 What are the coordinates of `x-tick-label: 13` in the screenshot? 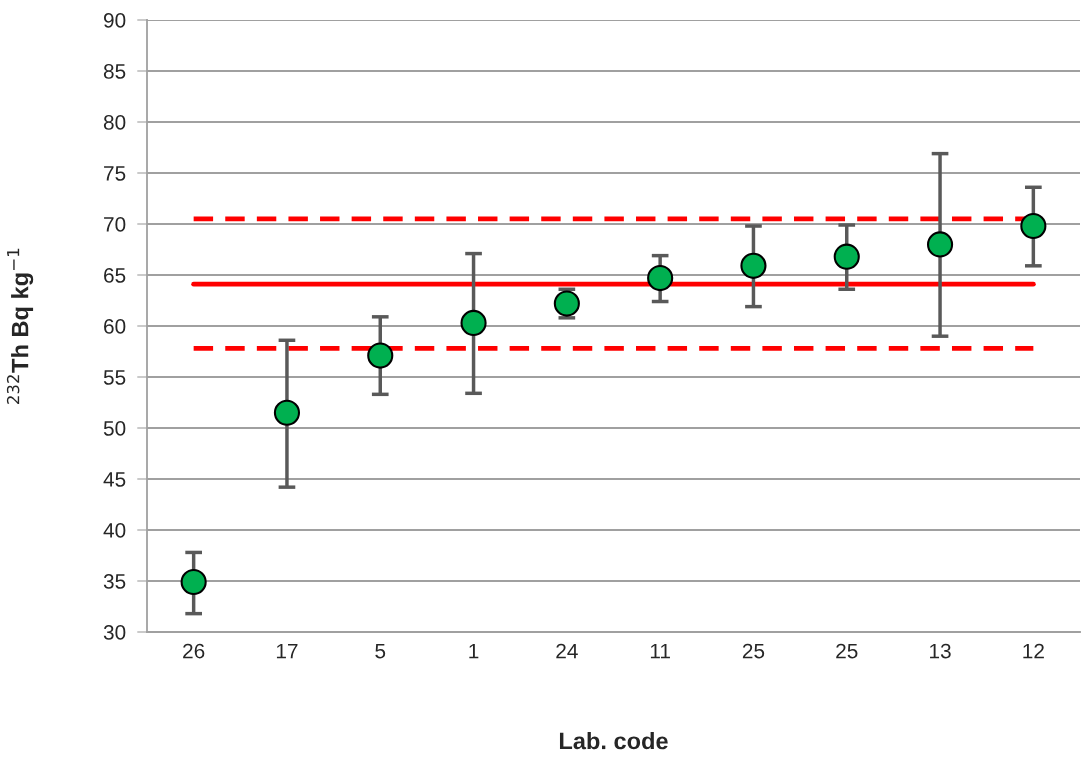 It's located at (940, 651).